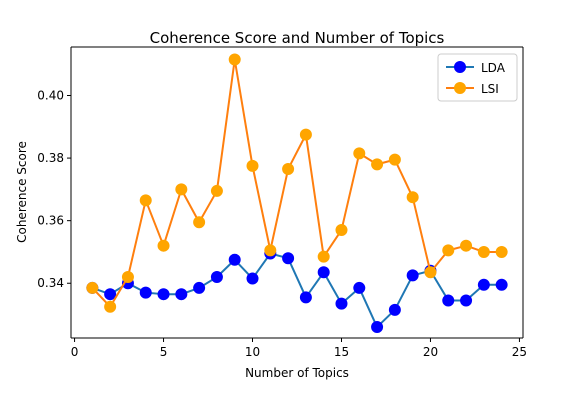 This screenshot has height=420, width=585. I want to click on y-tick-label: 0.36, so click(50, 221).